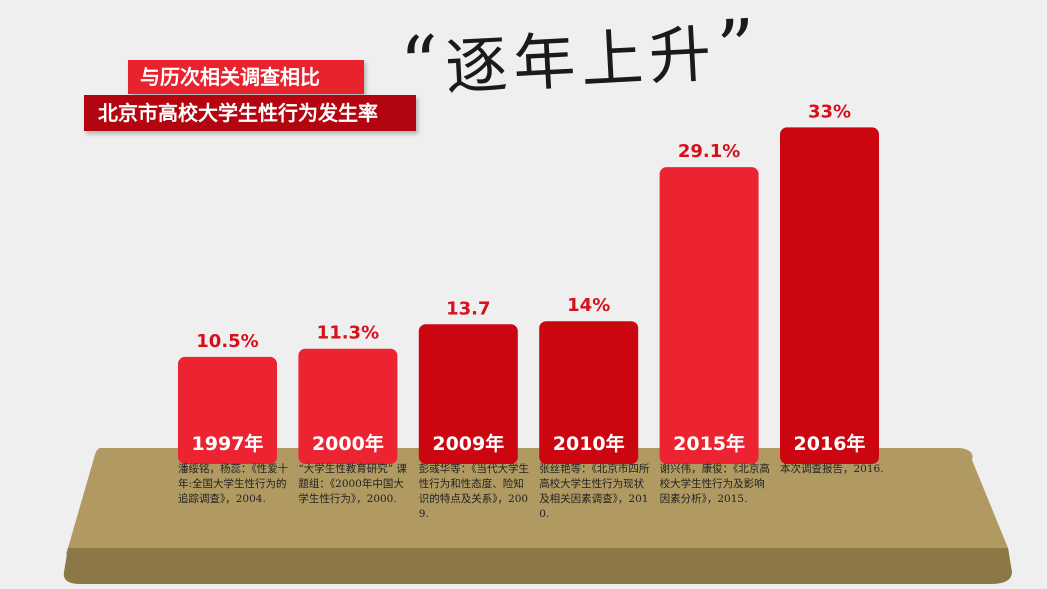 The width and height of the screenshot is (1047, 589). I want to click on bar-value-label: 33%, so click(829, 111).